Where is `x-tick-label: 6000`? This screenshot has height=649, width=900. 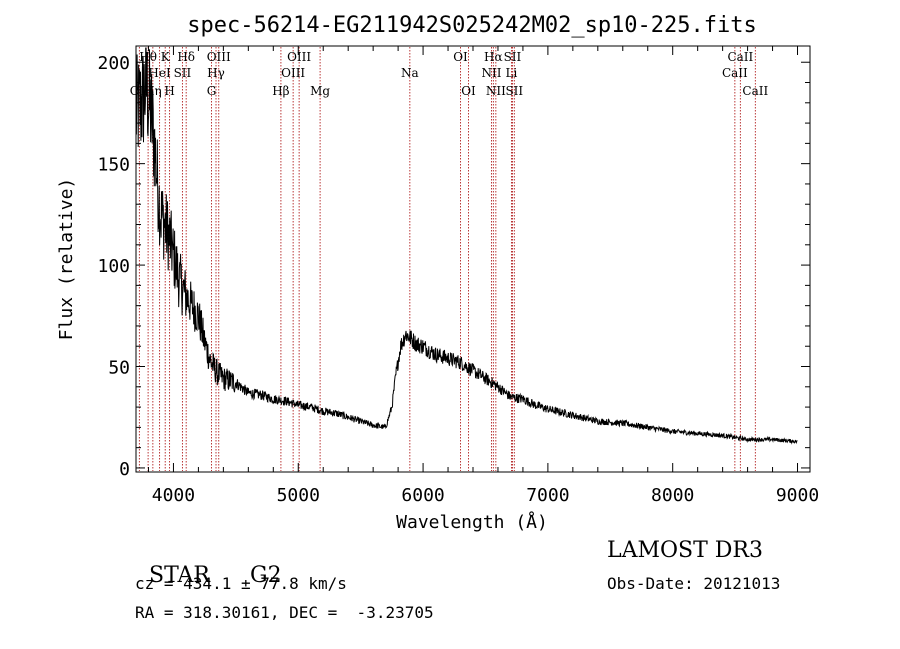 x-tick-label: 6000 is located at coordinates (422, 495).